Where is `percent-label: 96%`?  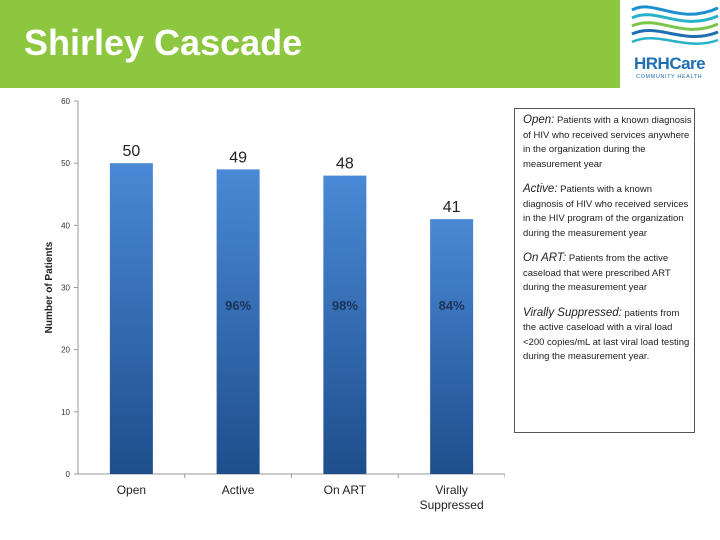 percent-label: 96% is located at coordinates (238, 305).